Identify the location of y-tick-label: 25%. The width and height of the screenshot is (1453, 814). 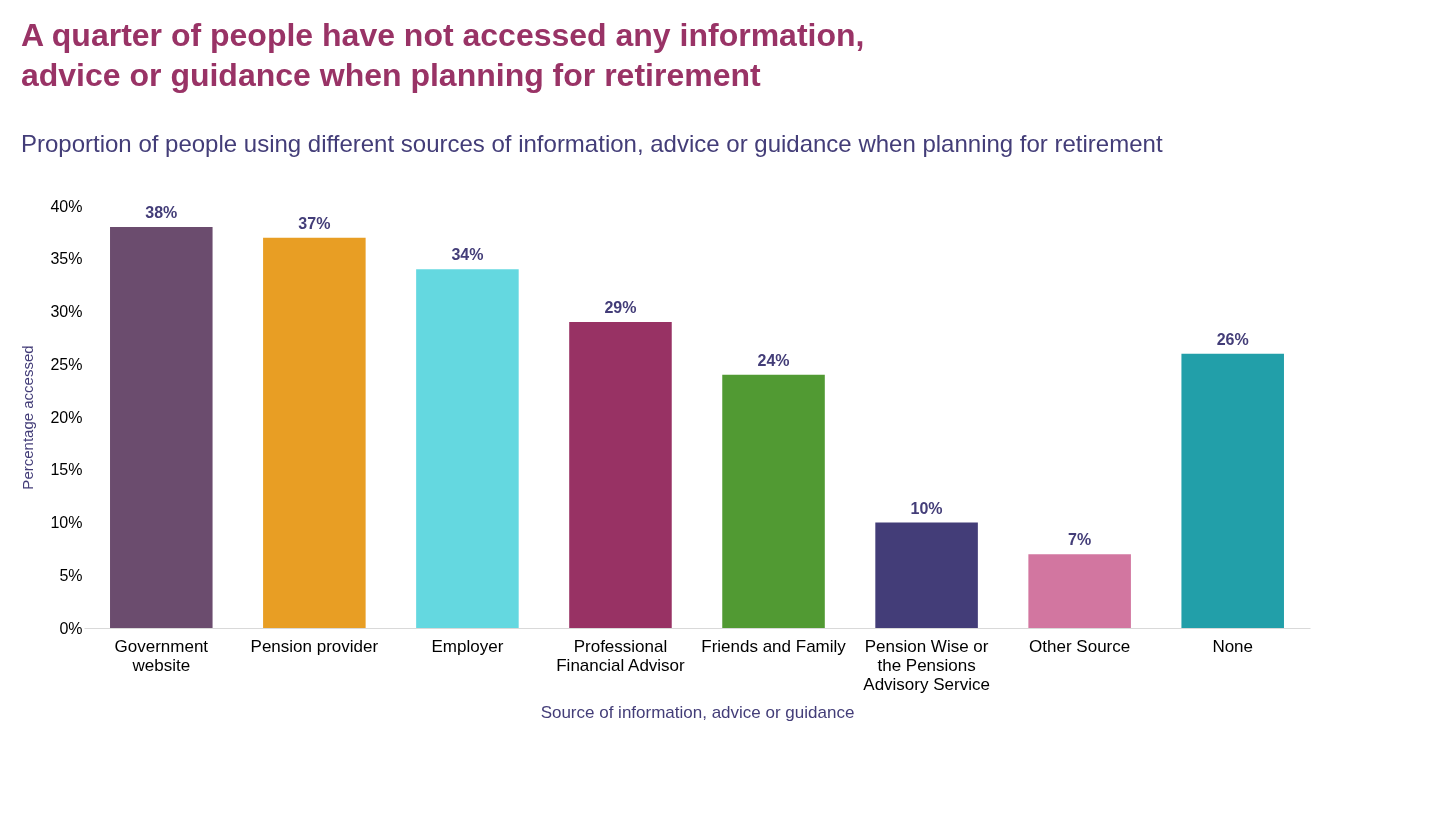
(66, 364).